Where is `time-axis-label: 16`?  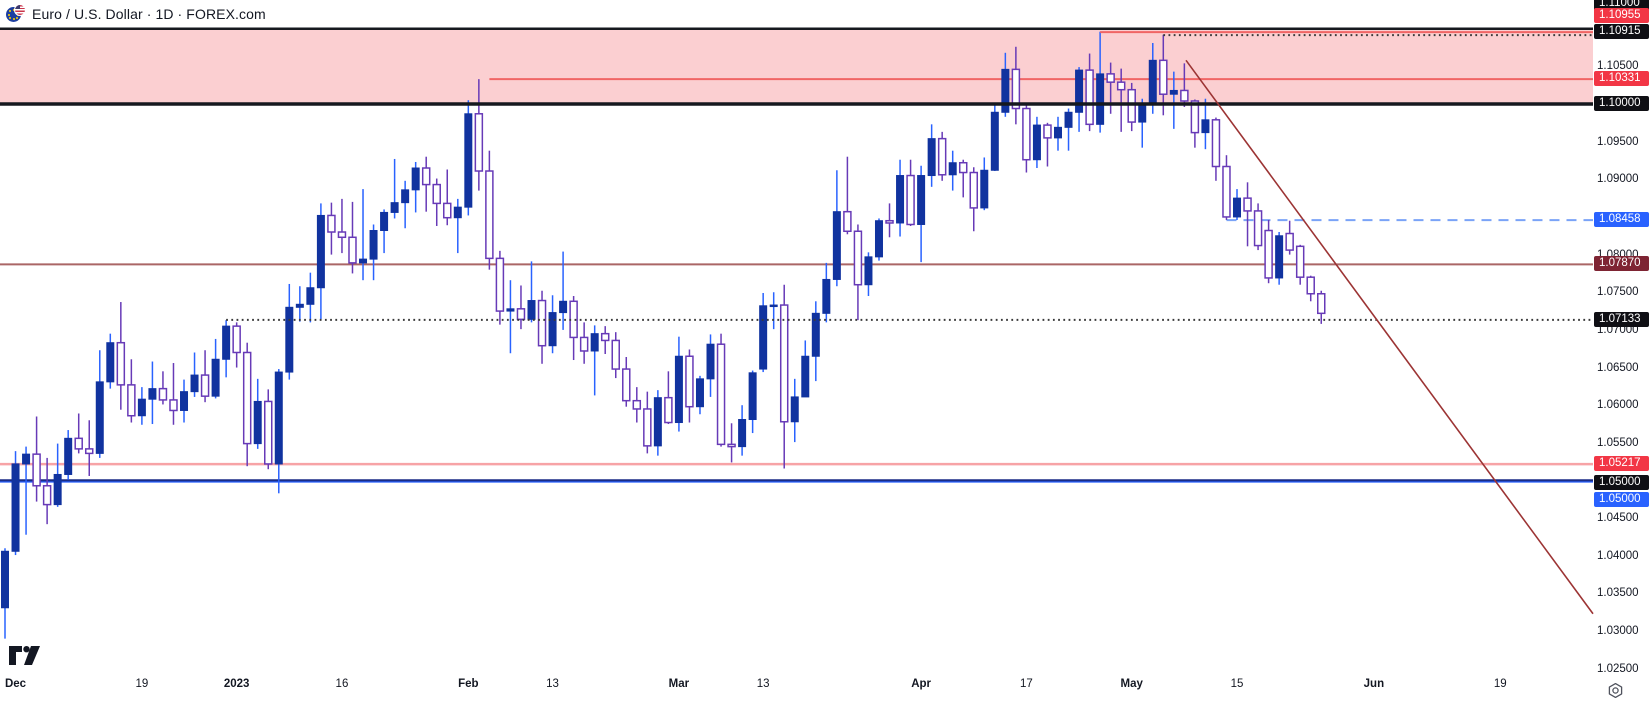 time-axis-label: 16 is located at coordinates (342, 684).